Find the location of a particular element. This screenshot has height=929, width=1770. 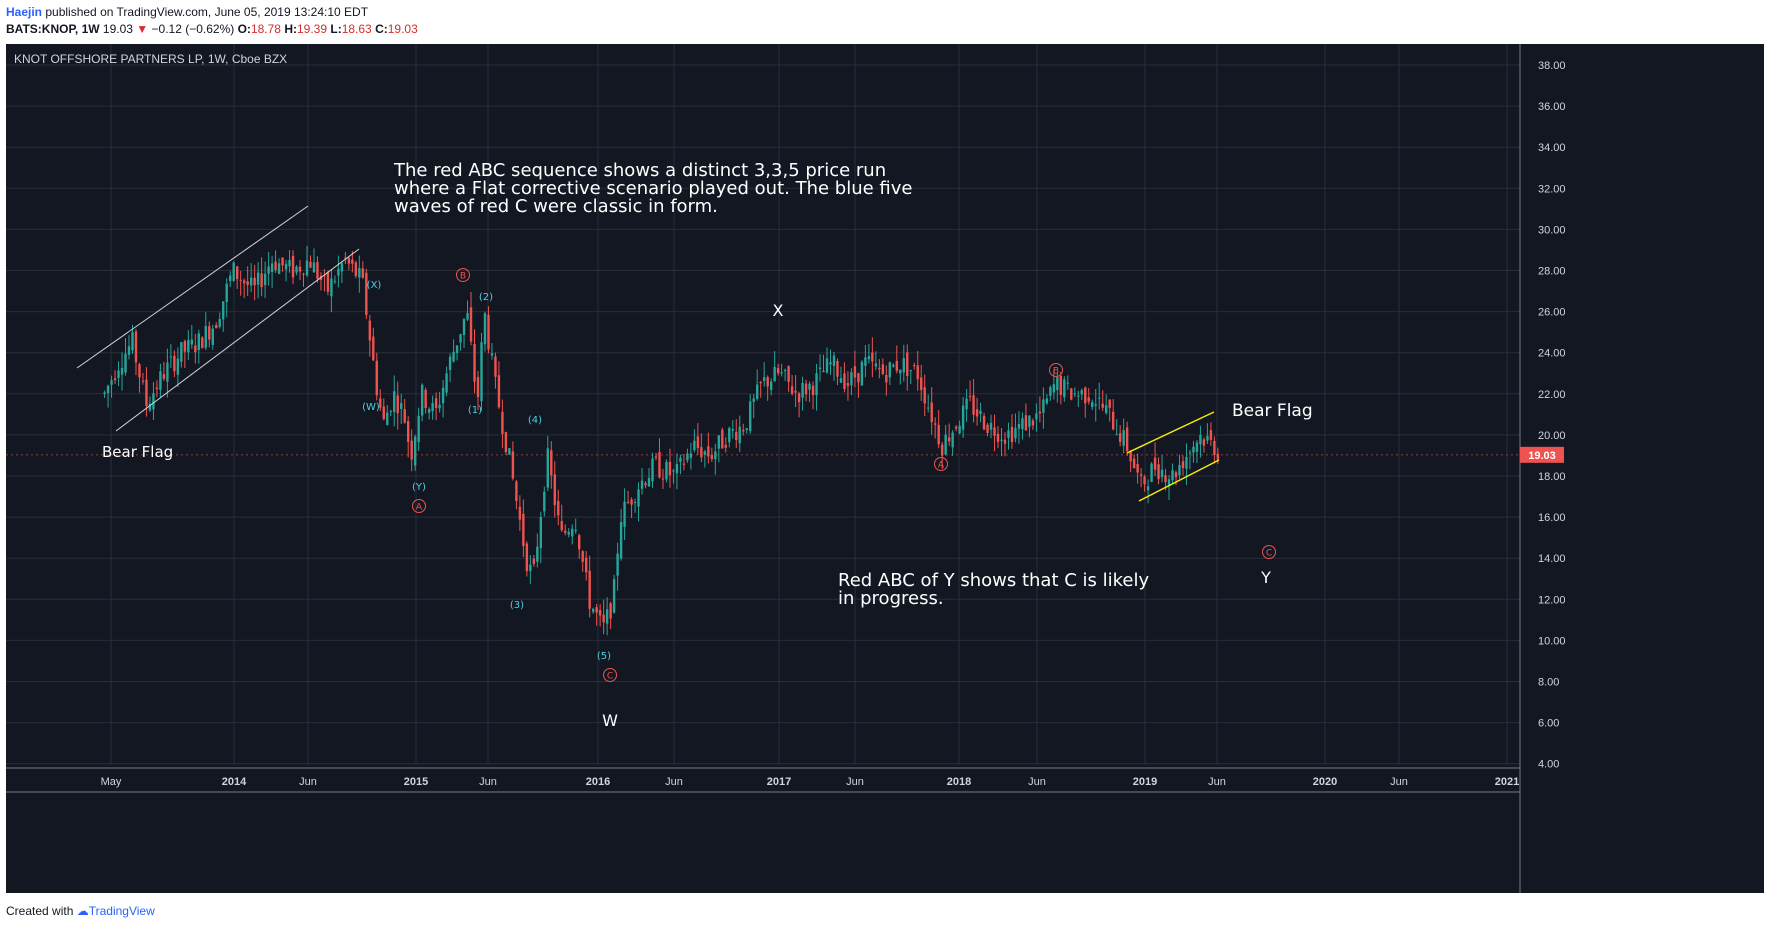

wave-label-cyan: (2) is located at coordinates (486, 297).